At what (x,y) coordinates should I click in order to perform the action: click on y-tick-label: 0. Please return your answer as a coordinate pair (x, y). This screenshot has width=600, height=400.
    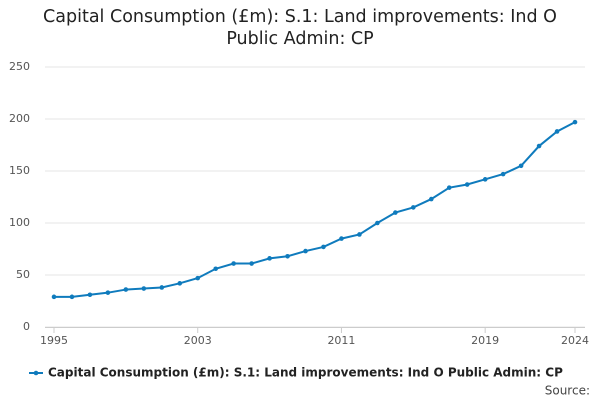
    Looking at the image, I should click on (26, 326).